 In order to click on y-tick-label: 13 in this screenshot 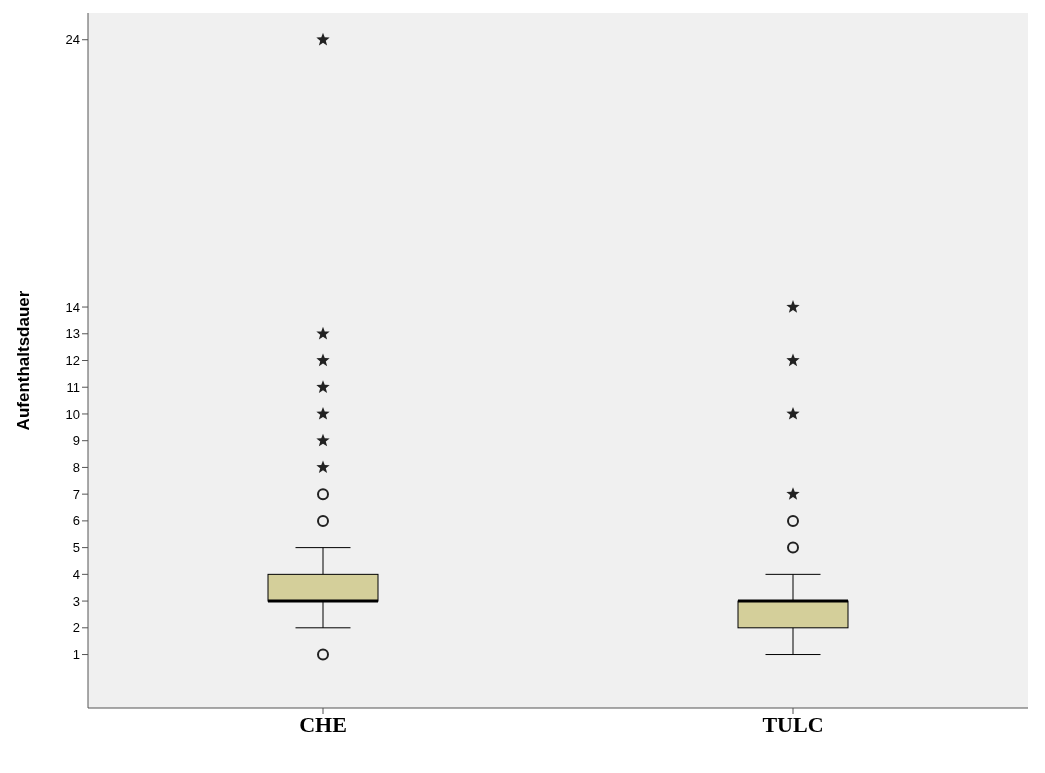, I will do `click(72, 334)`.